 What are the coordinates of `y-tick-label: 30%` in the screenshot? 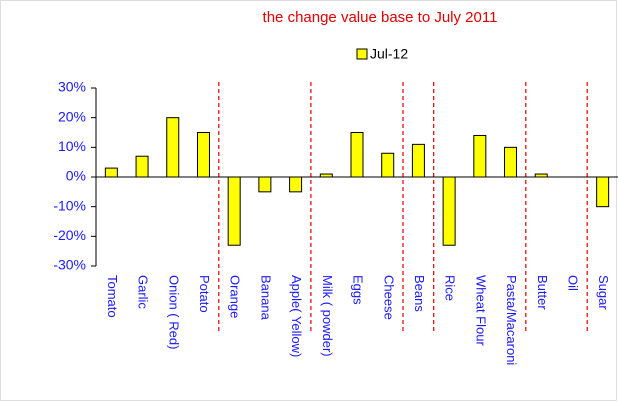 It's located at (72, 87).